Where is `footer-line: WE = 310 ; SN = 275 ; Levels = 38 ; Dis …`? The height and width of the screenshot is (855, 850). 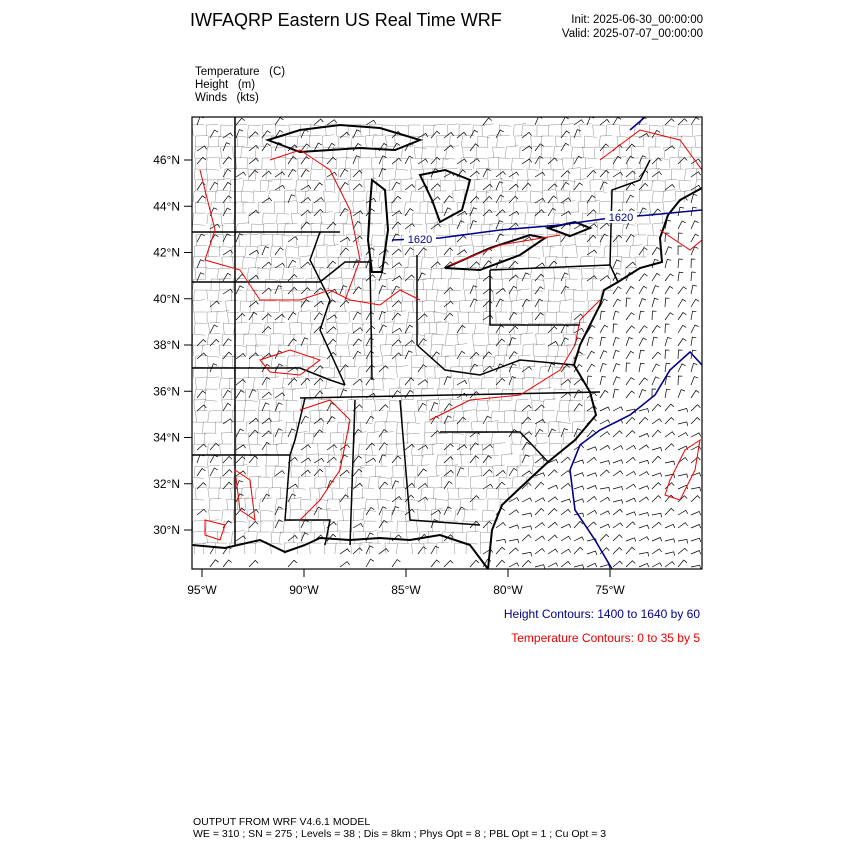
footer-line: WE = 310 ; SN = 275 ; Levels = 38 ; Dis … is located at coordinates (399, 834).